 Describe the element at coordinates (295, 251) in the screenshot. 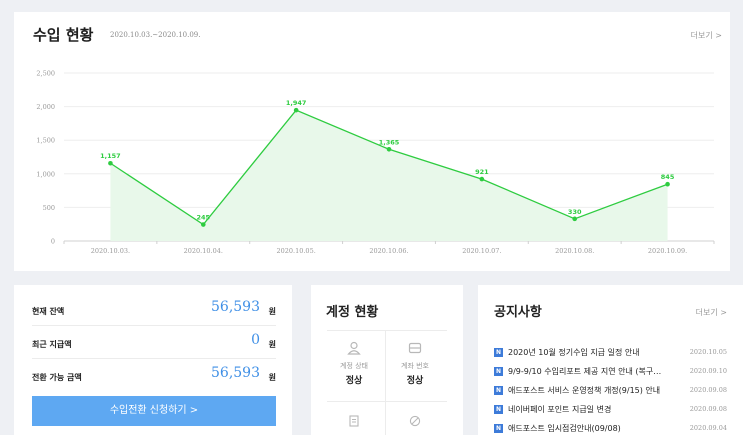

I see `x-tick-label: 2020.10.05.` at that location.